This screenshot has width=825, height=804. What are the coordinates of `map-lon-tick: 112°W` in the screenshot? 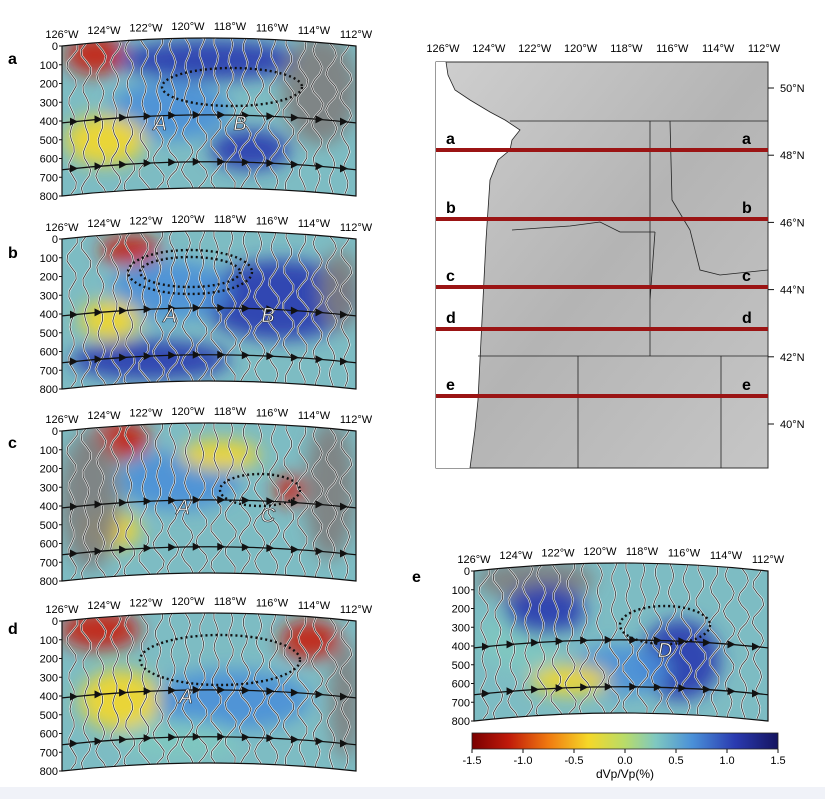 It's located at (764, 49).